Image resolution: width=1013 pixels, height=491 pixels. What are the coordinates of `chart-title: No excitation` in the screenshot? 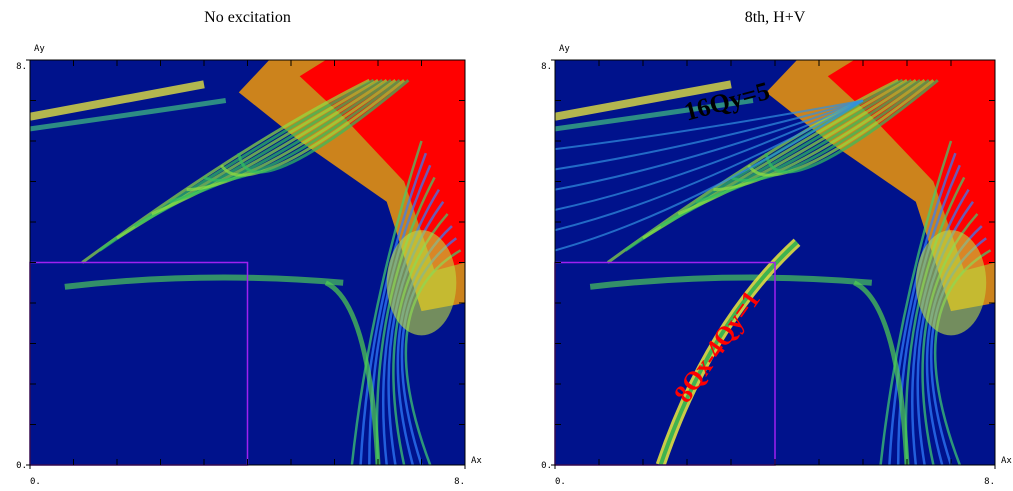 It's located at (247, 17).